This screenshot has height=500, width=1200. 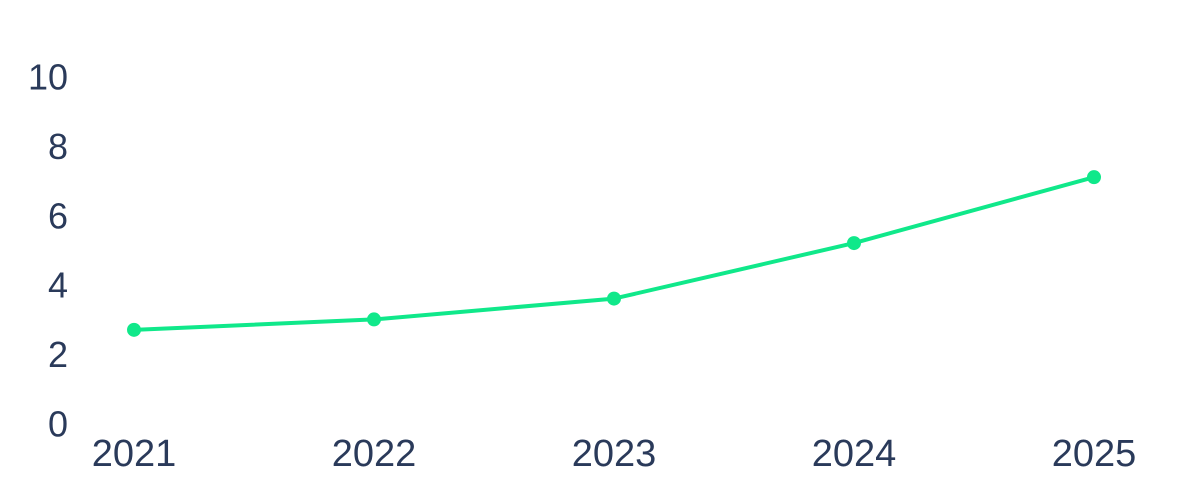 I want to click on x-tick-label: 2025, so click(x=1094, y=454).